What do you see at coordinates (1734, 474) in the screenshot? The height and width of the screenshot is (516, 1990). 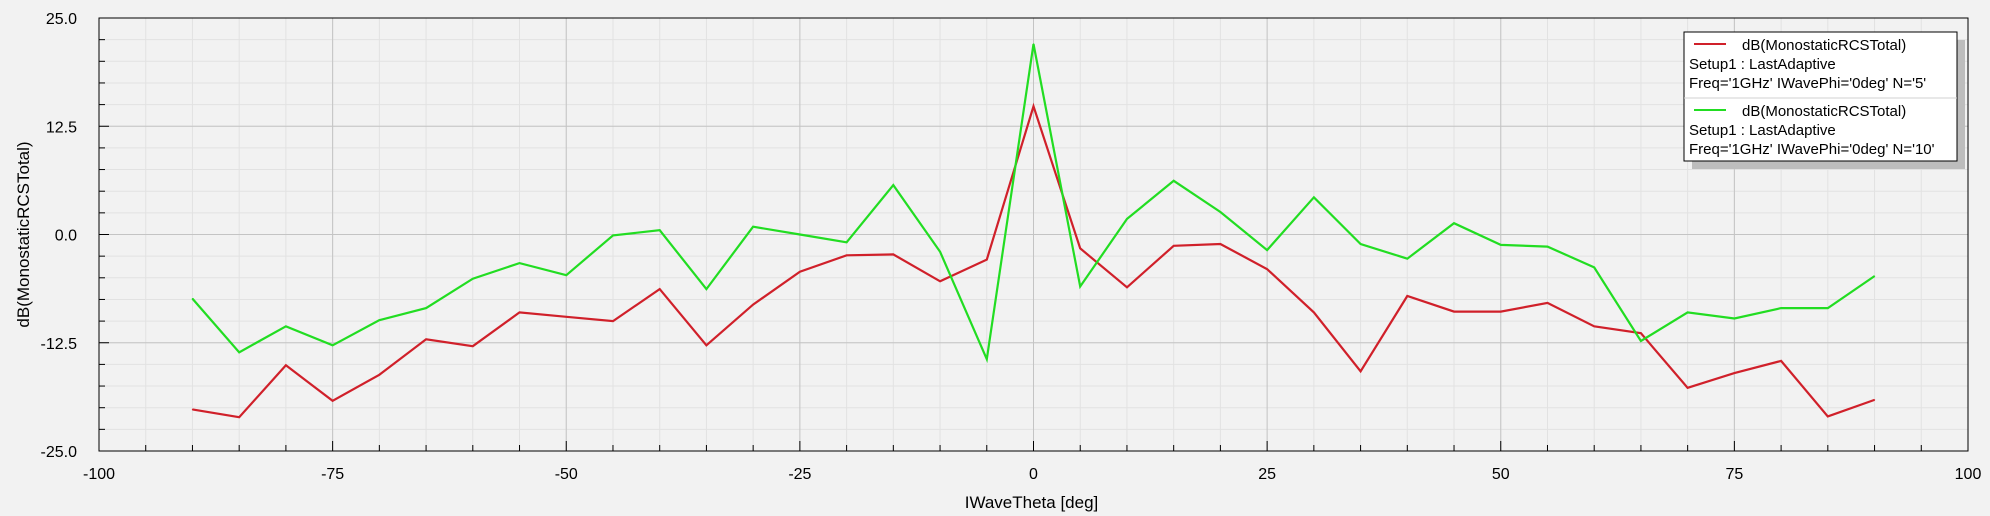 I see `x-tick-label: 75` at bounding box center [1734, 474].